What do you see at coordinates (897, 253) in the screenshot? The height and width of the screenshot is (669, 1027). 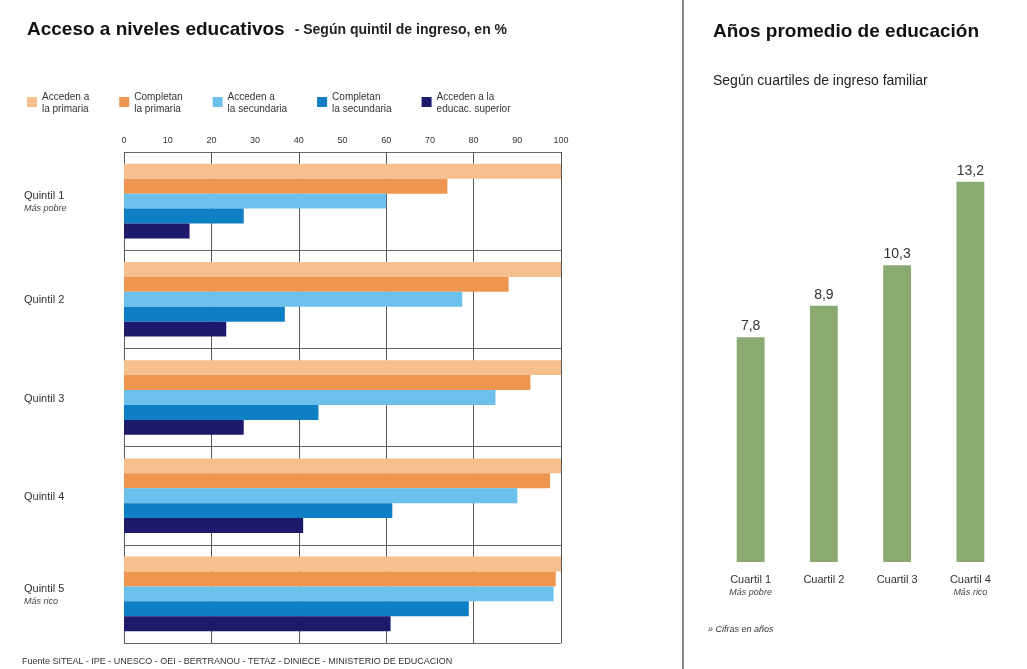 I see `data-label: 10,3` at bounding box center [897, 253].